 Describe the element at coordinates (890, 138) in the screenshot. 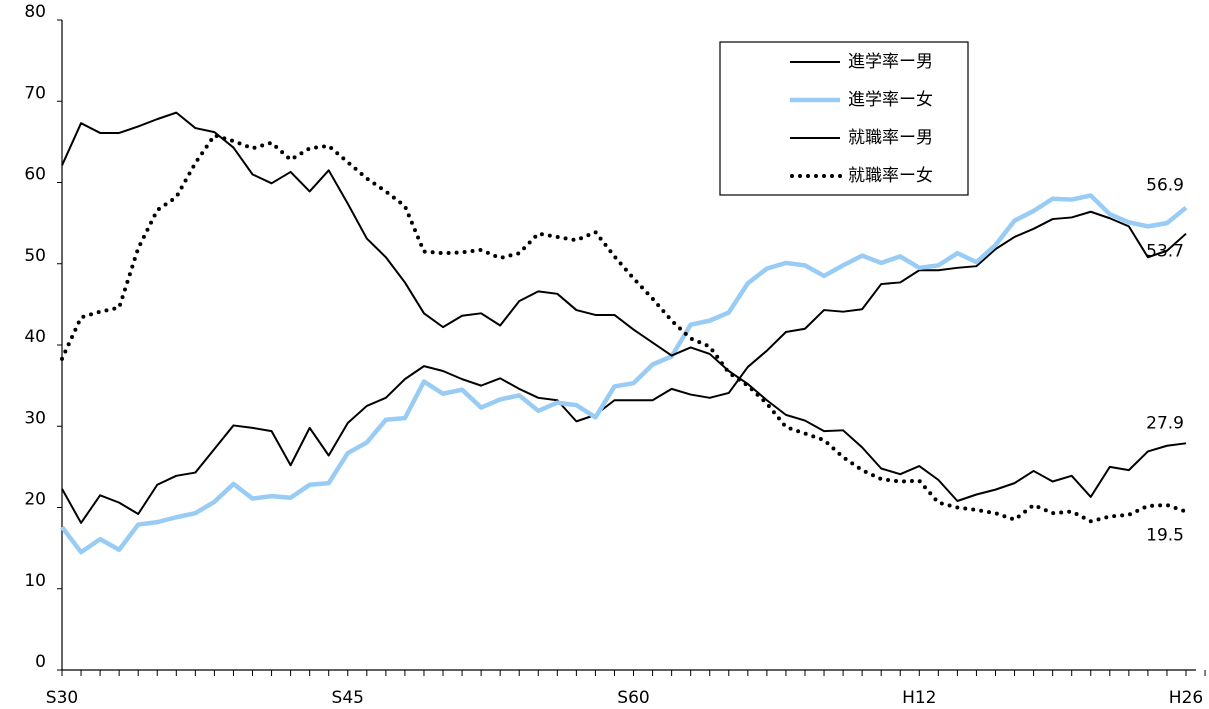

I see `legend-label: 就職率ー男` at that location.